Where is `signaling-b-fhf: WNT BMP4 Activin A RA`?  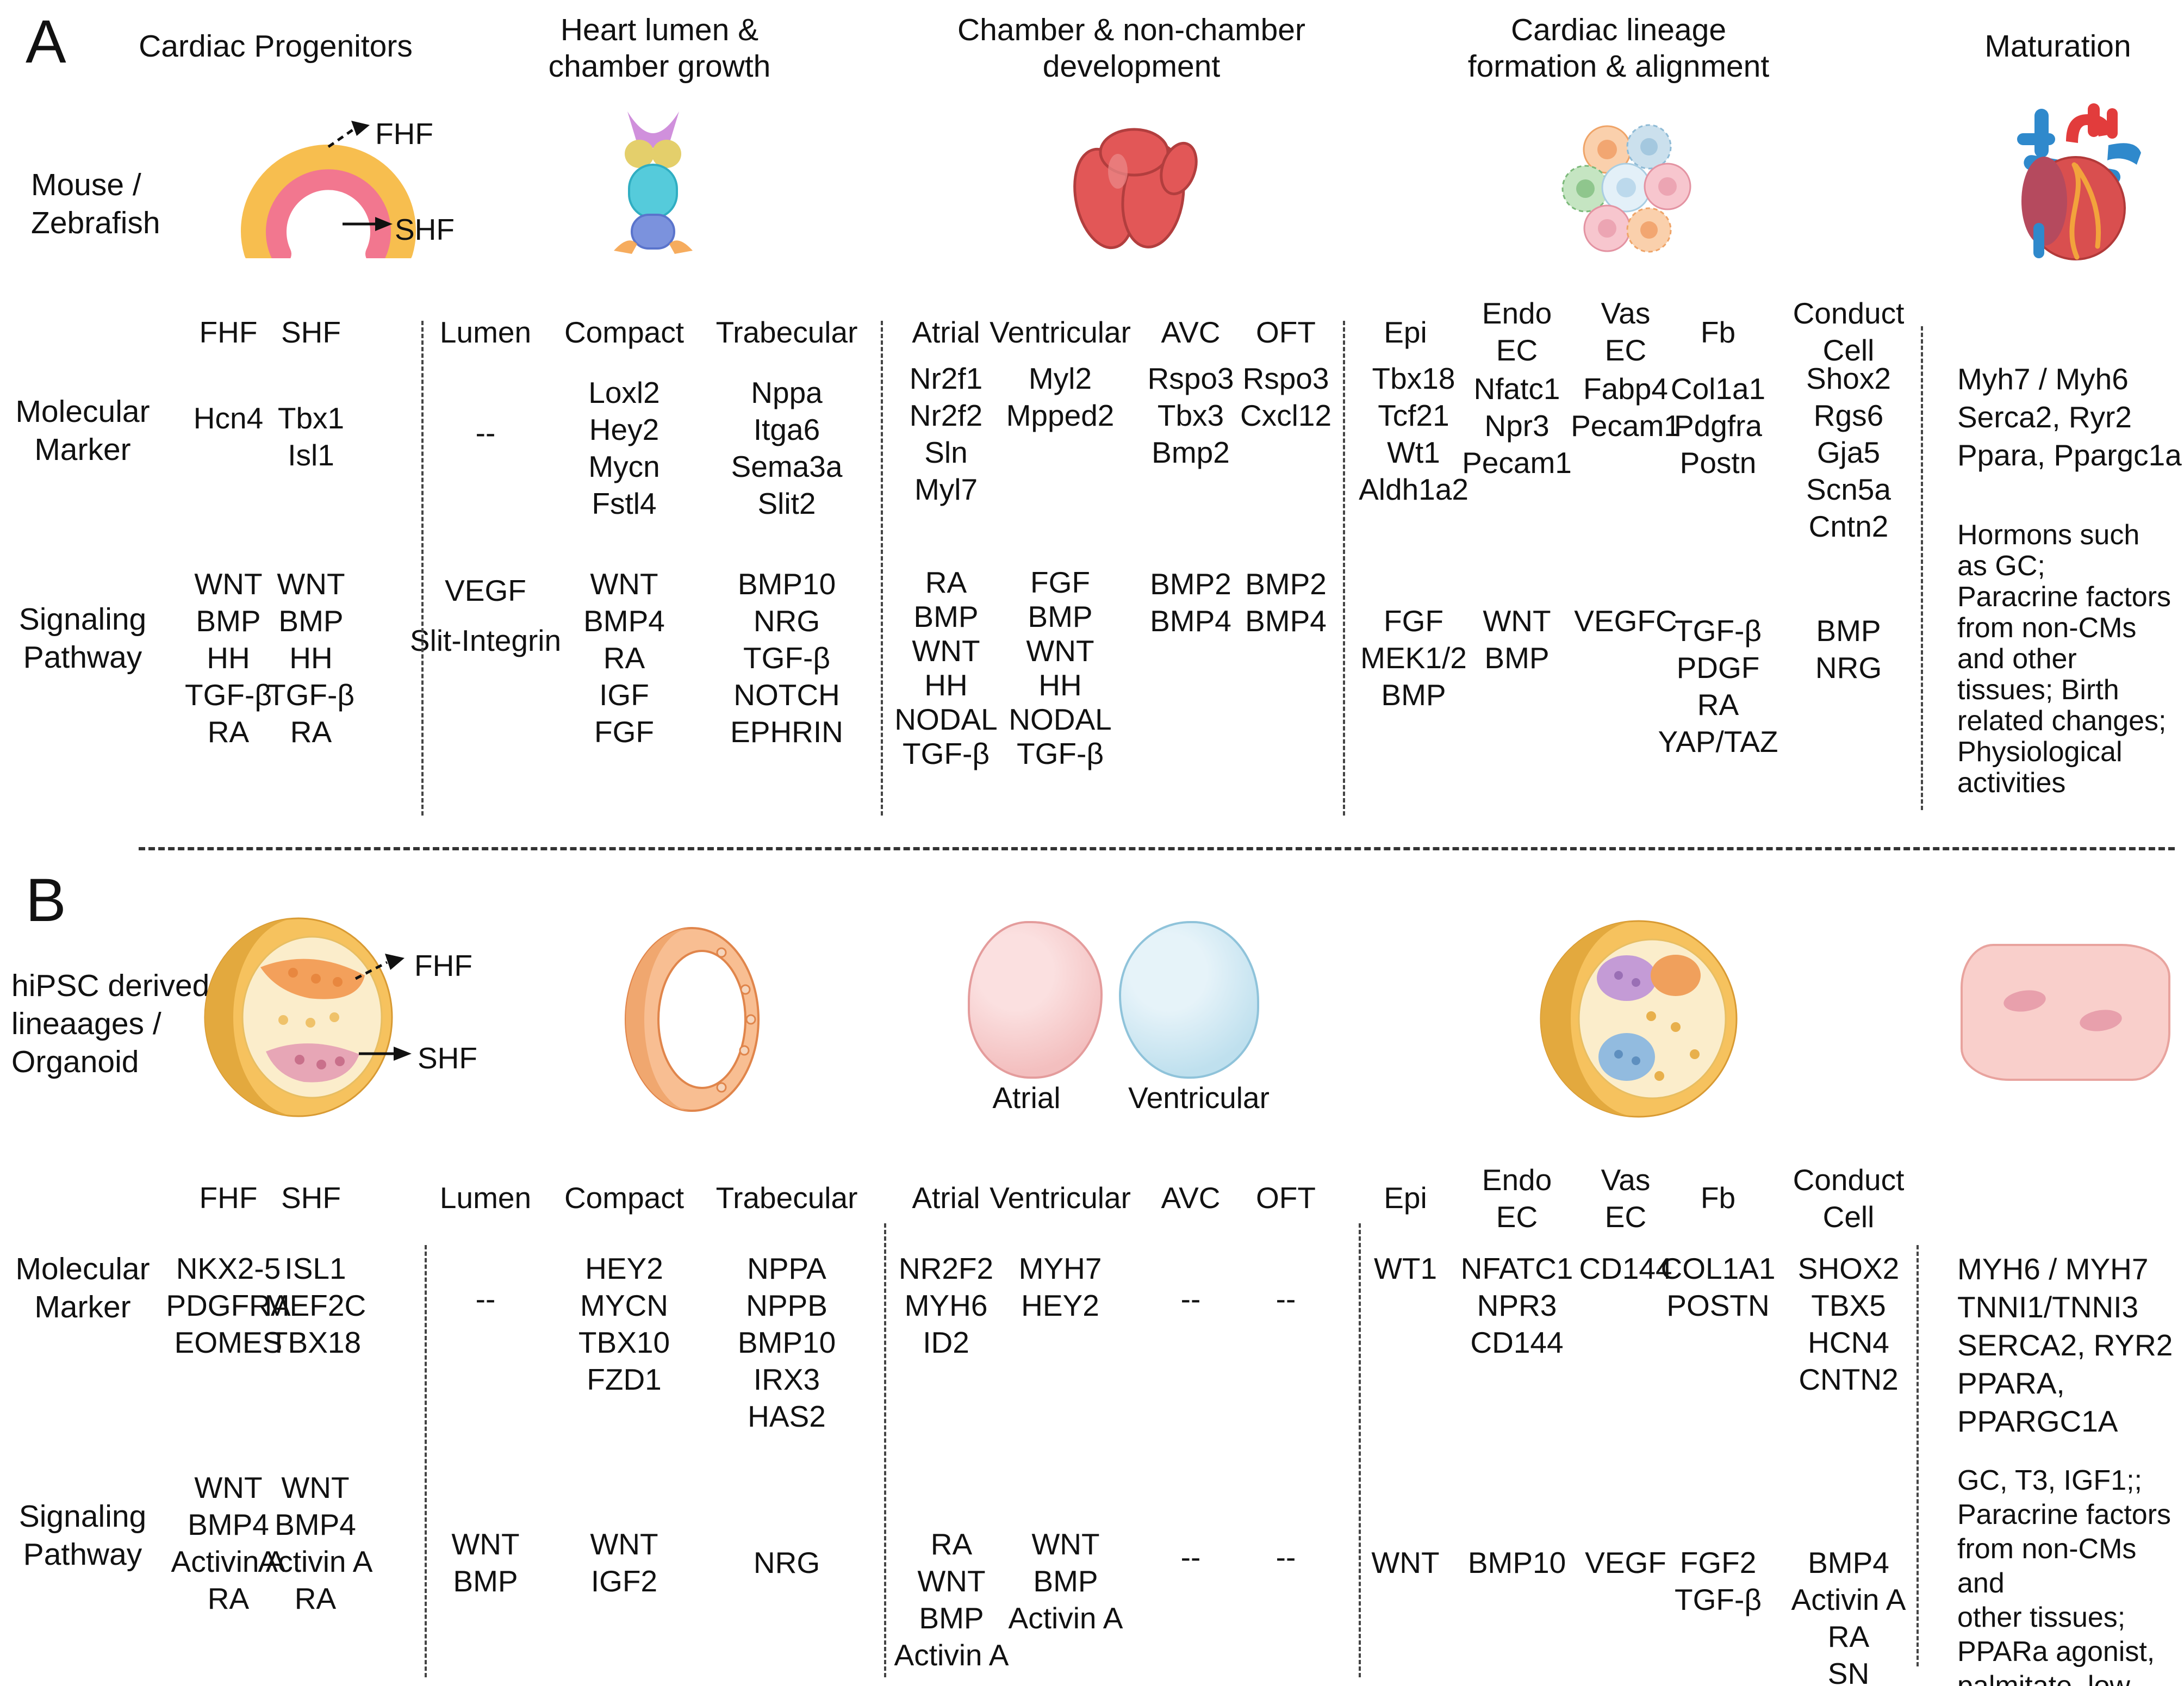
signaling-b-fhf: WNT BMP4 Activin A RA is located at coordinates (228, 1543).